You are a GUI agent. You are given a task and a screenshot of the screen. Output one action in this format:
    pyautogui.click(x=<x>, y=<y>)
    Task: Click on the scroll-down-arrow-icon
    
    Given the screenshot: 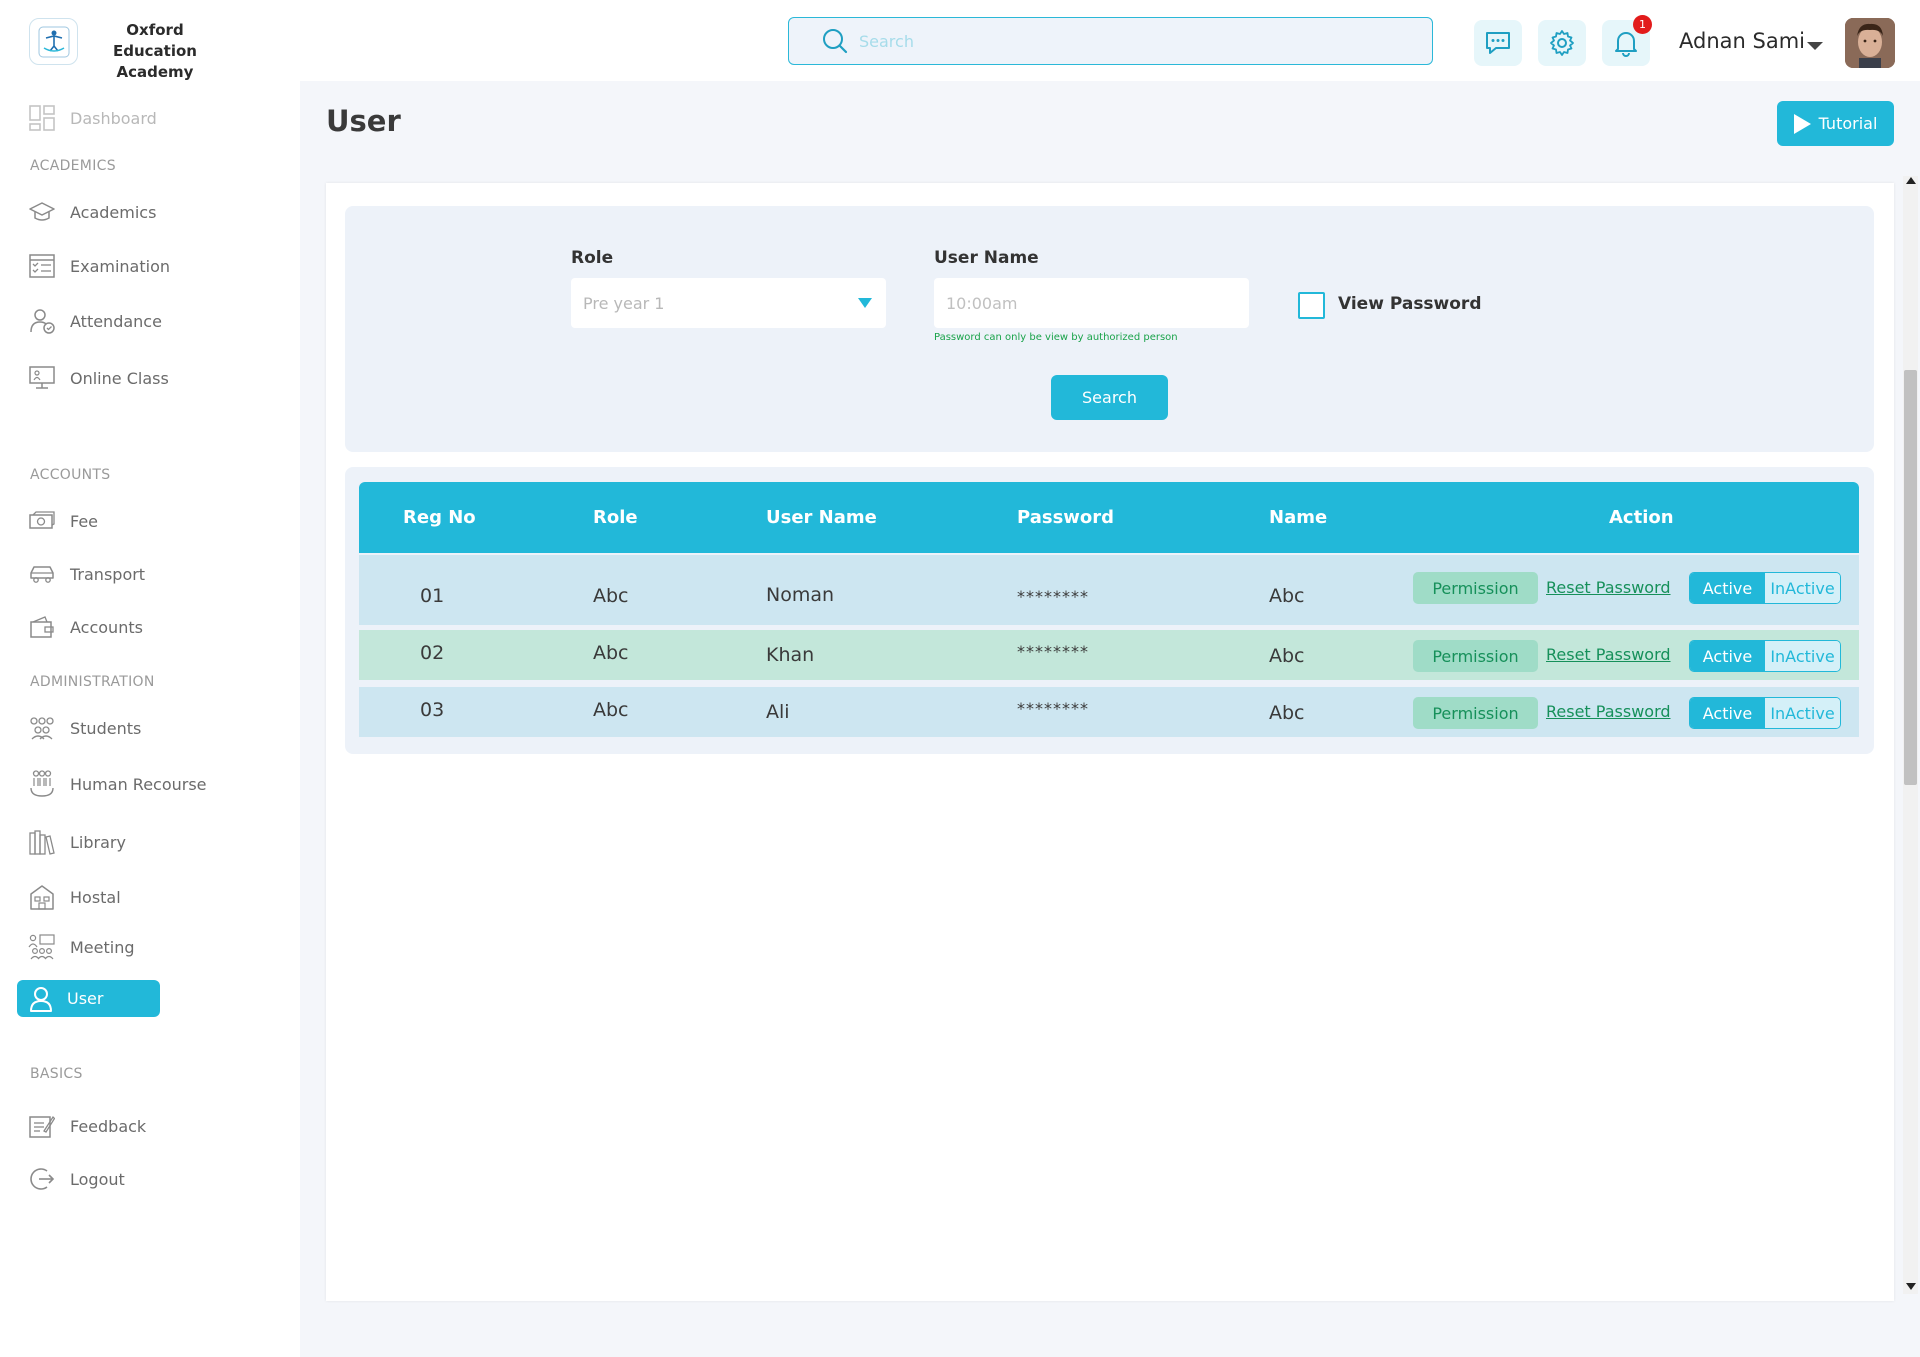 What is the action you would take?
    pyautogui.click(x=1911, y=1286)
    